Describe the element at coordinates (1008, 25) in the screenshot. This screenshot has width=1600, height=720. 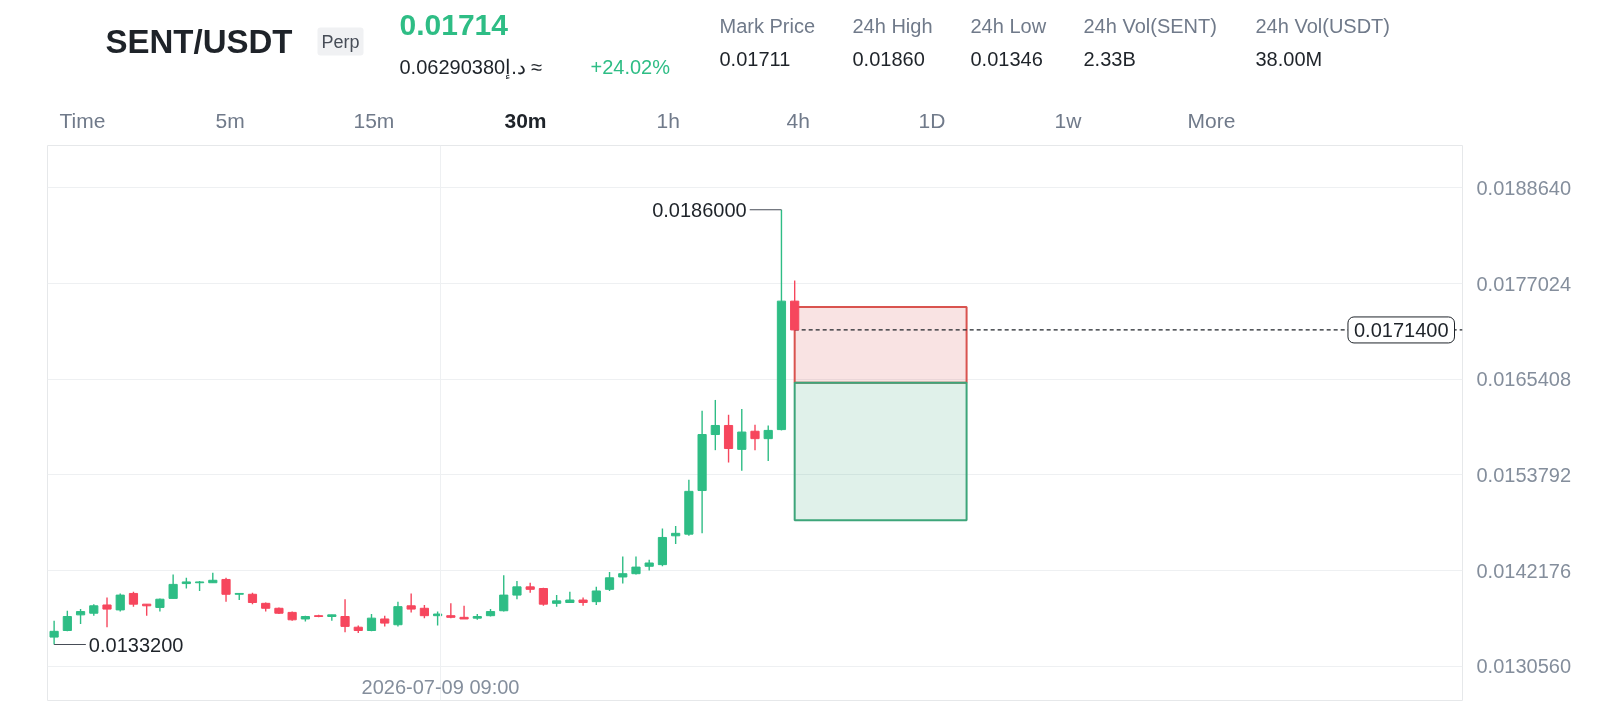
I see `text: 24h Low` at that location.